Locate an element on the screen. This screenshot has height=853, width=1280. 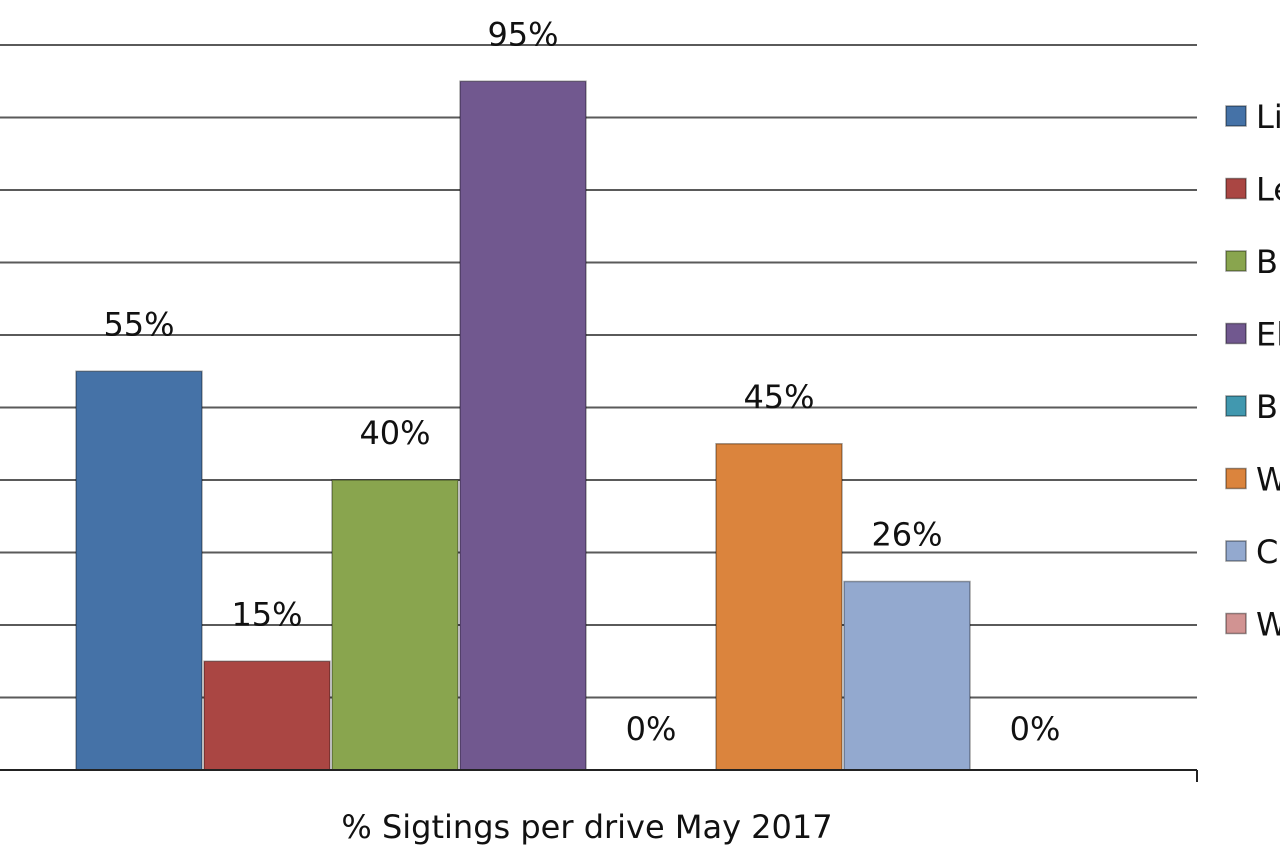
data-label: 26% is located at coordinates (906, 535).